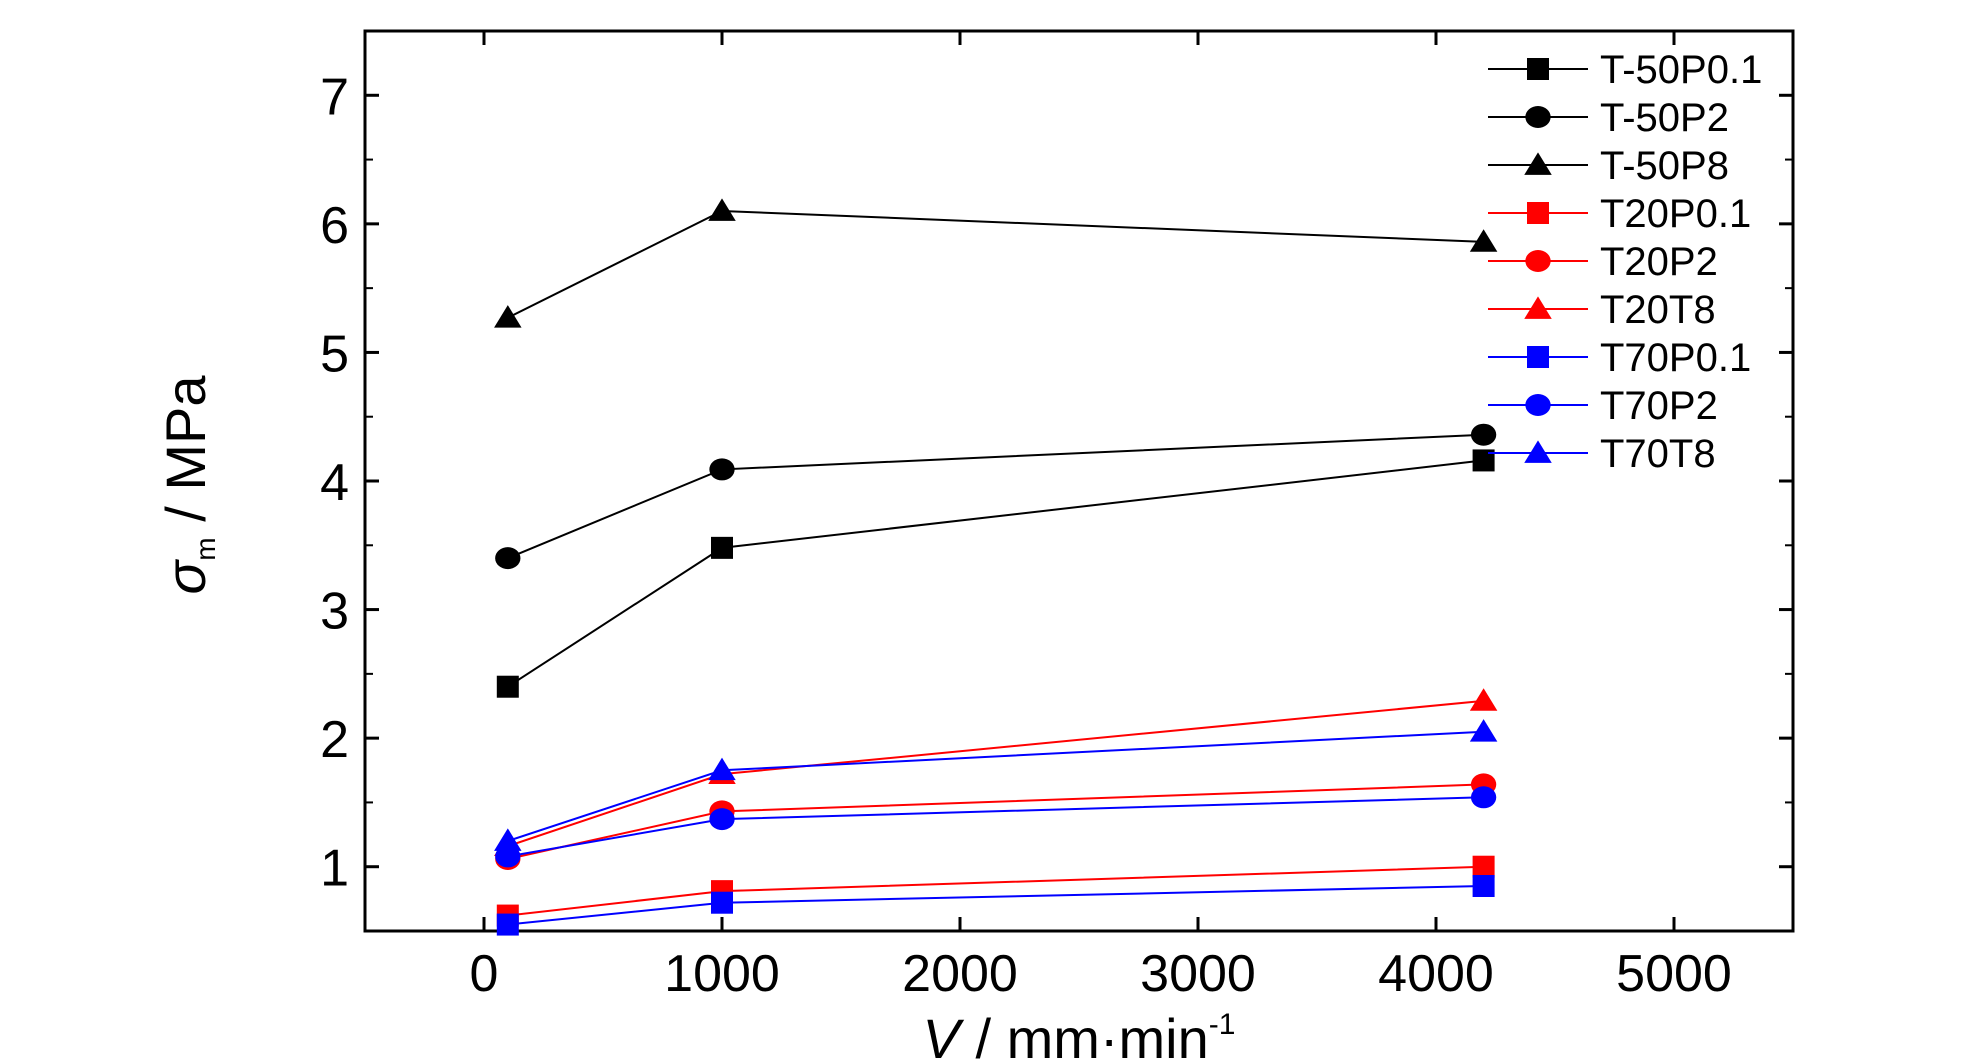  Describe the element at coordinates (334, 354) in the screenshot. I see `y-tick-label: 5` at that location.